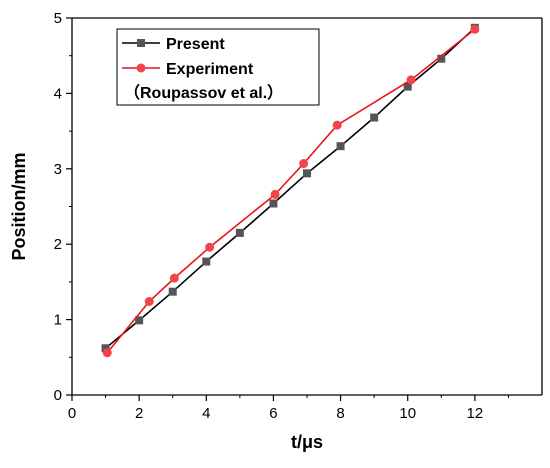 The height and width of the screenshot is (468, 550). I want to click on x-tick-label: 4, so click(206, 413).